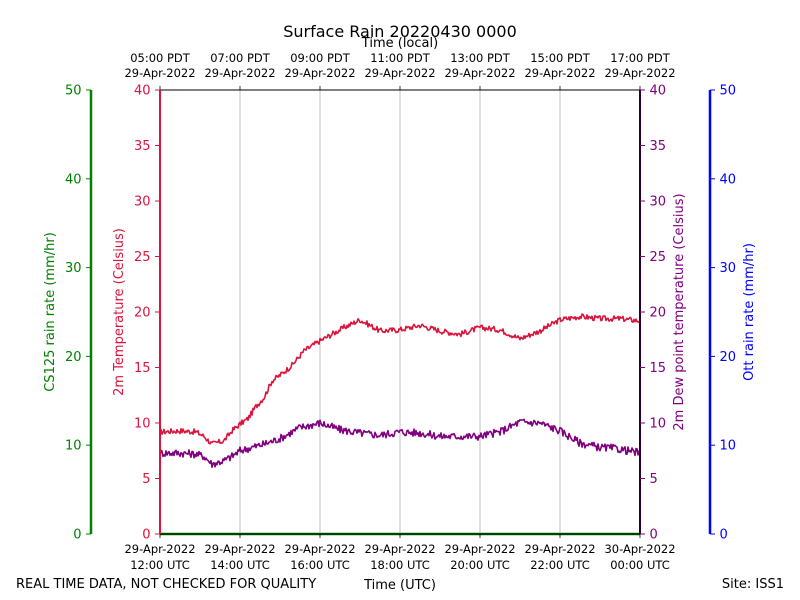 This screenshot has width=800, height=600. I want to click on top-tick-time: 17:00 PDT, so click(640, 58).